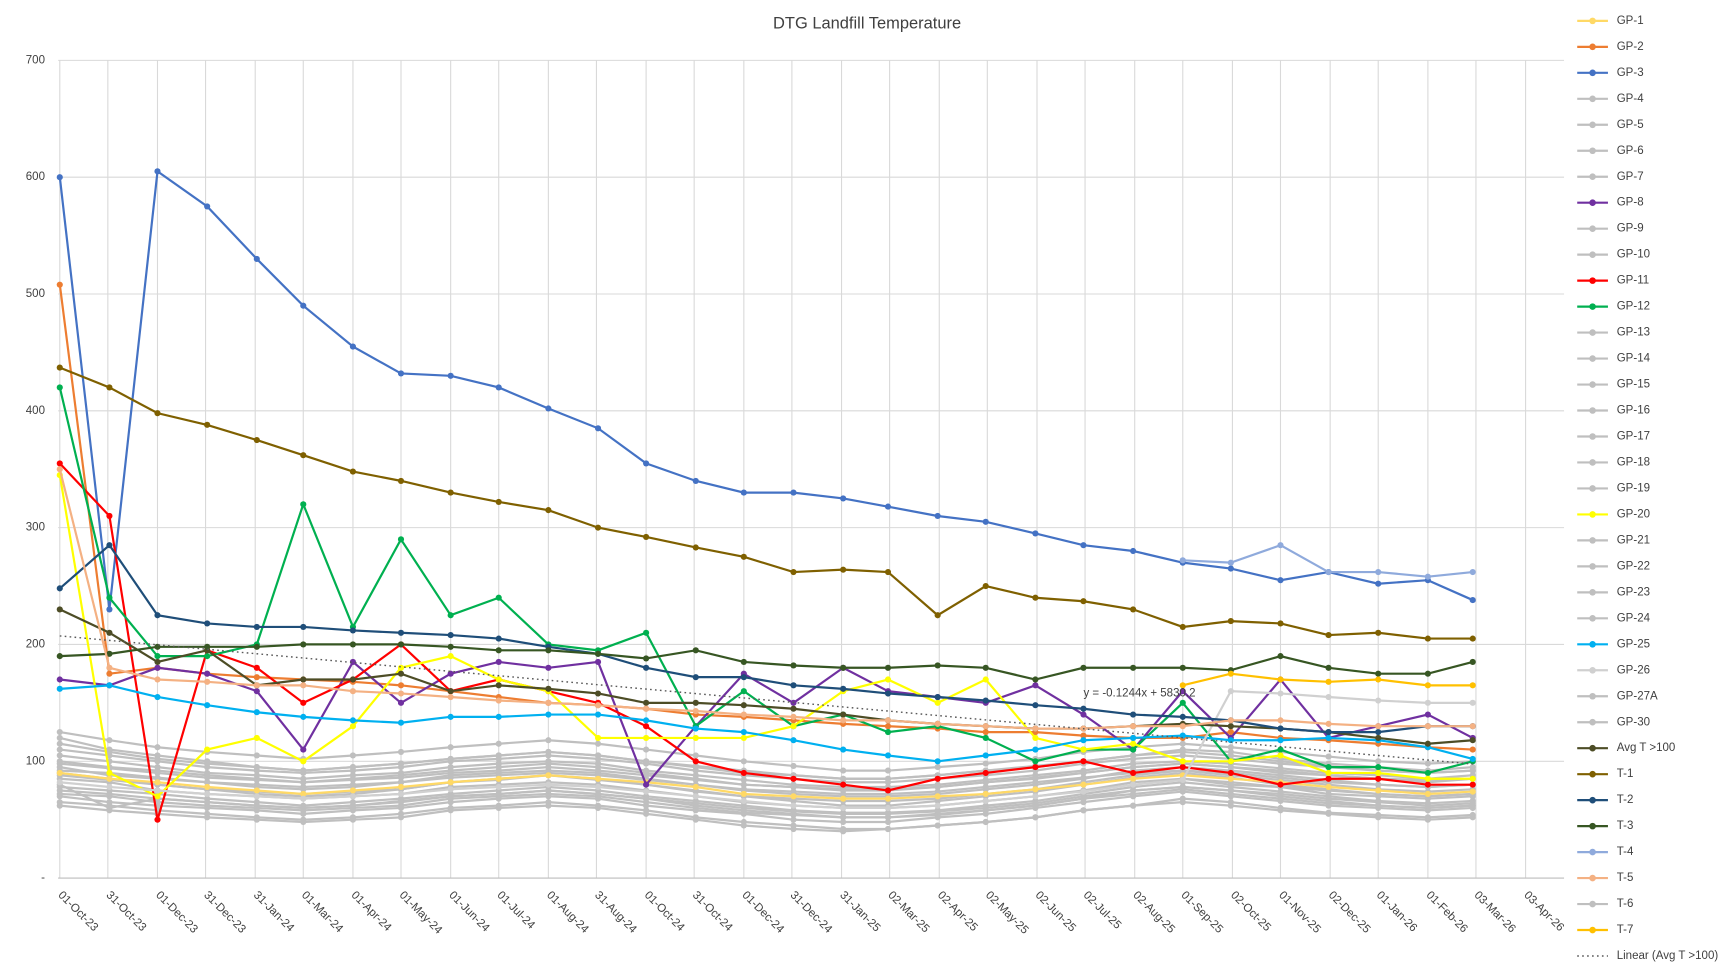 The width and height of the screenshot is (1721, 967). What do you see at coordinates (1633, 644) in the screenshot?
I see `legend-label: GP-25` at bounding box center [1633, 644].